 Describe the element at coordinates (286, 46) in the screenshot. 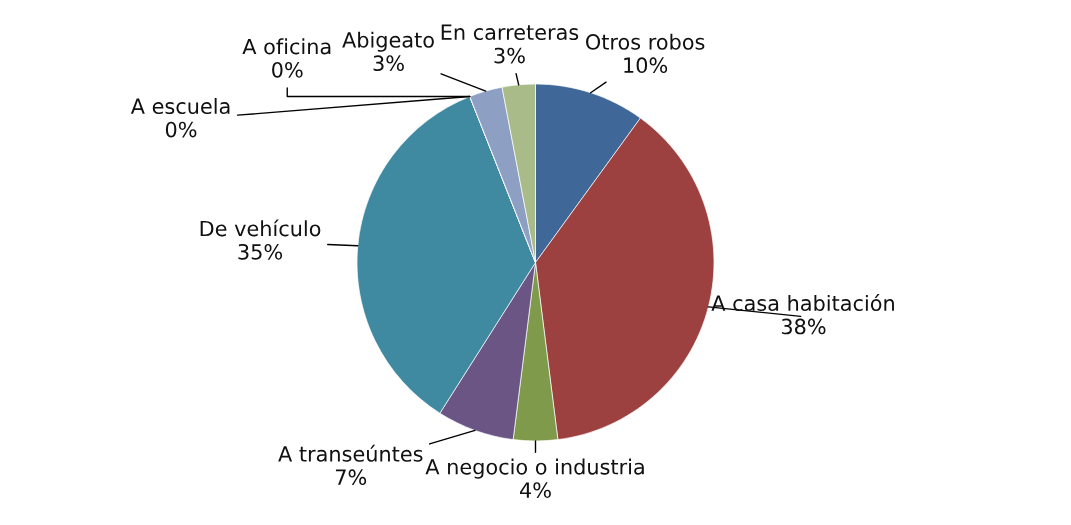

I see `category-label: A oficina` at that location.